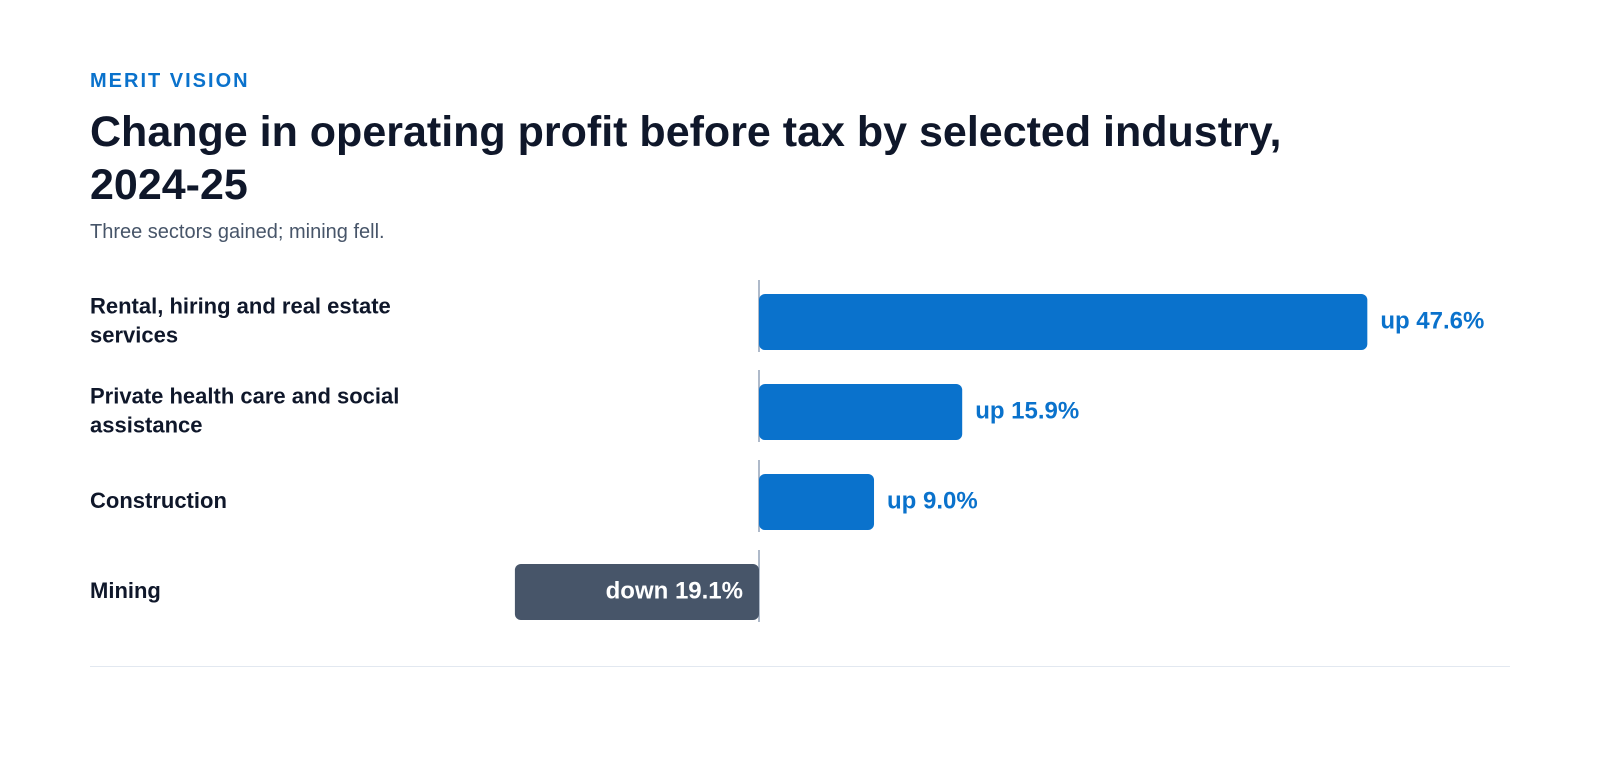 This screenshot has height=760, width=1600. Describe the element at coordinates (237, 232) in the screenshot. I see `chart-subtitle: Three sectors gained; mining fell.` at that location.